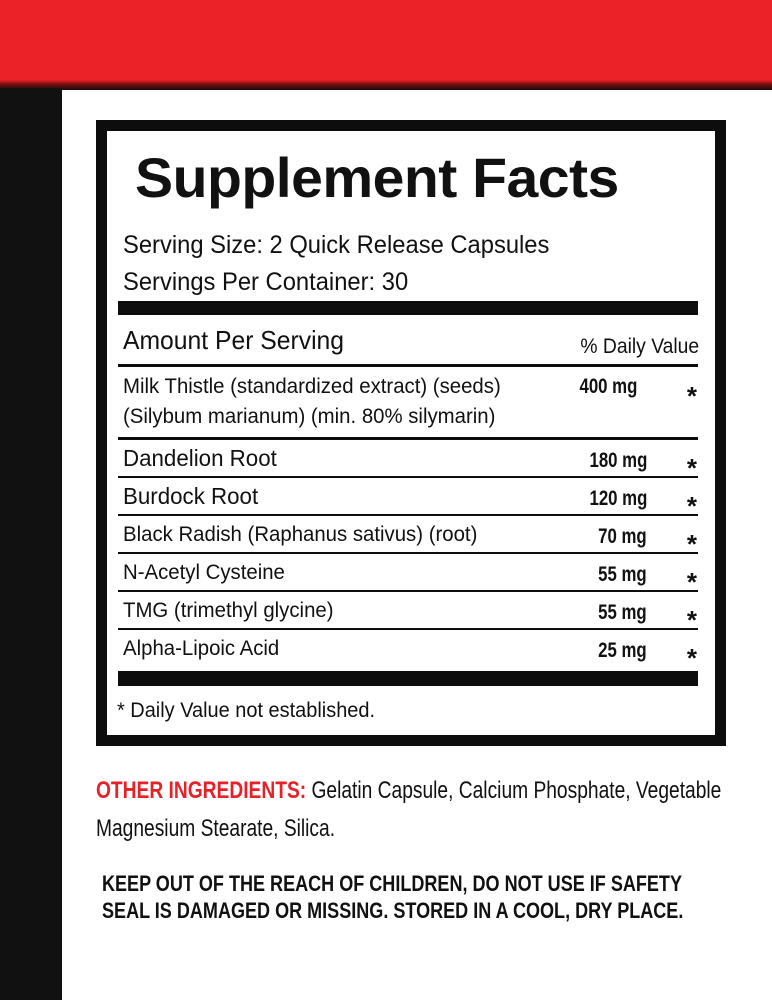 Image resolution: width=772 pixels, height=1000 pixels. What do you see at coordinates (608, 386) in the screenshot?
I see `ingredient-amount: 400 mg` at bounding box center [608, 386].